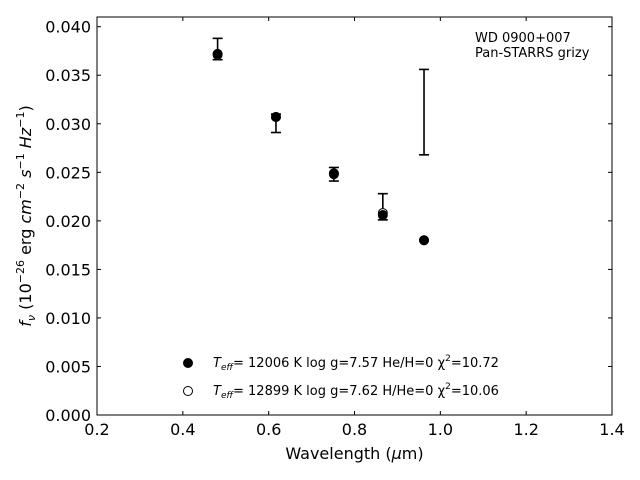  What do you see at coordinates (68, 124) in the screenshot?
I see `y-tick-label: 0.030` at bounding box center [68, 124].